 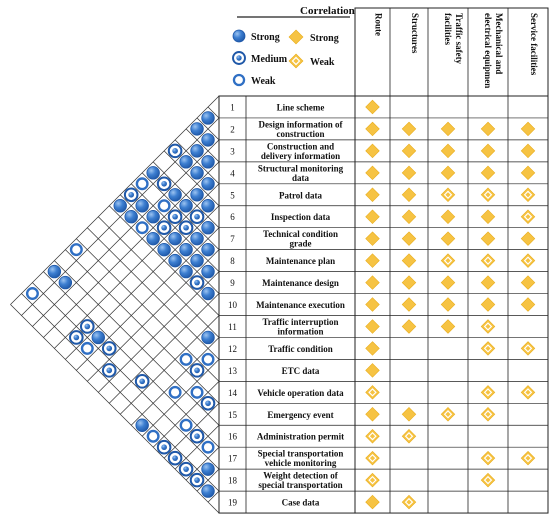 I want to click on row-label: data, so click(x=301, y=178).